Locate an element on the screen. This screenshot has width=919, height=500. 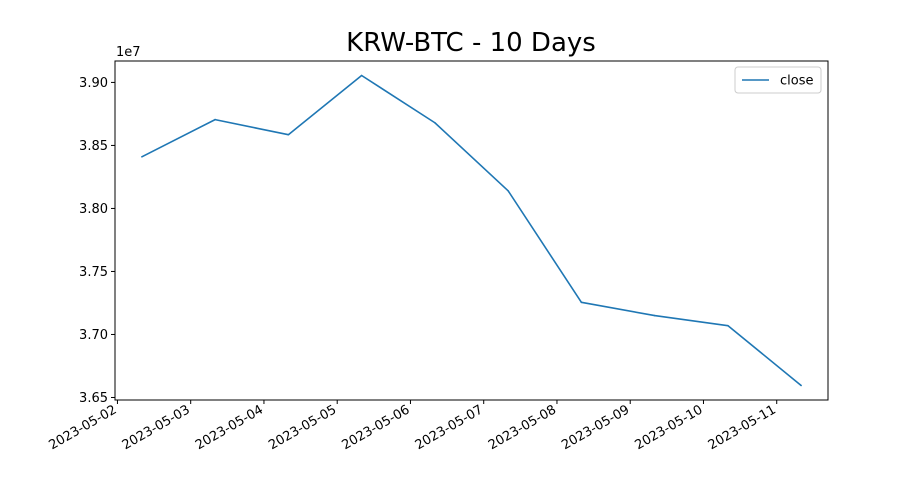
x-tick-label: 2023-05-03 is located at coordinates (156, 427).